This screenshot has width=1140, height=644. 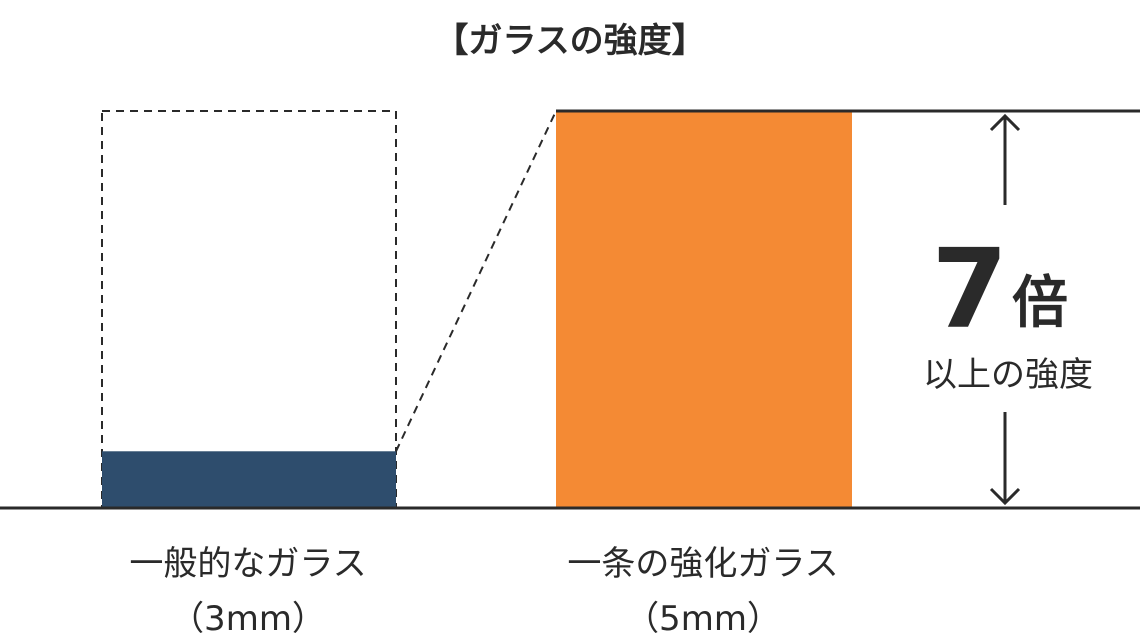 What do you see at coordinates (247, 564) in the screenshot?
I see `category-label-standard-glass: 一般的なガラス` at bounding box center [247, 564].